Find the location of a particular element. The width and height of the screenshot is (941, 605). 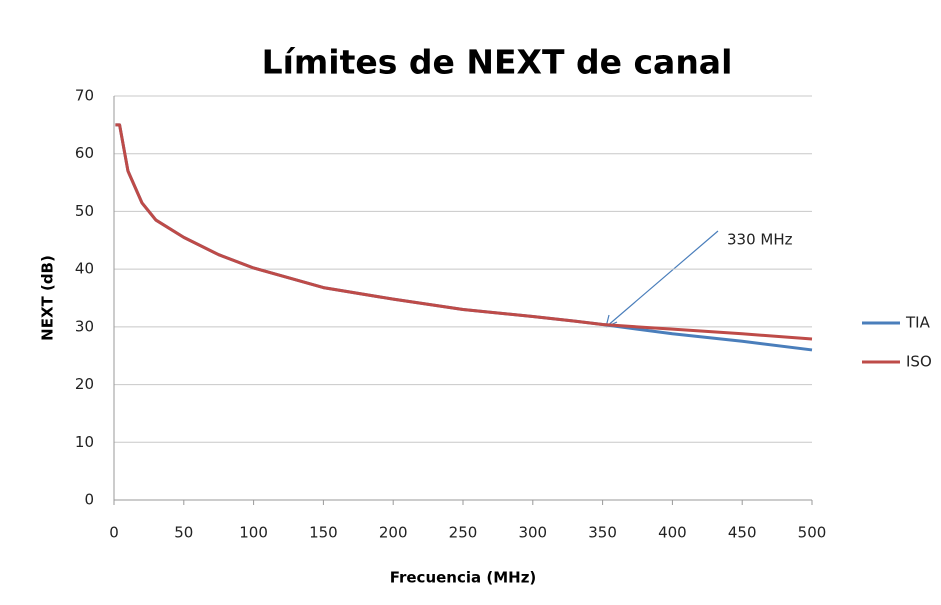

x-tick-label: 300 is located at coordinates (532, 533).